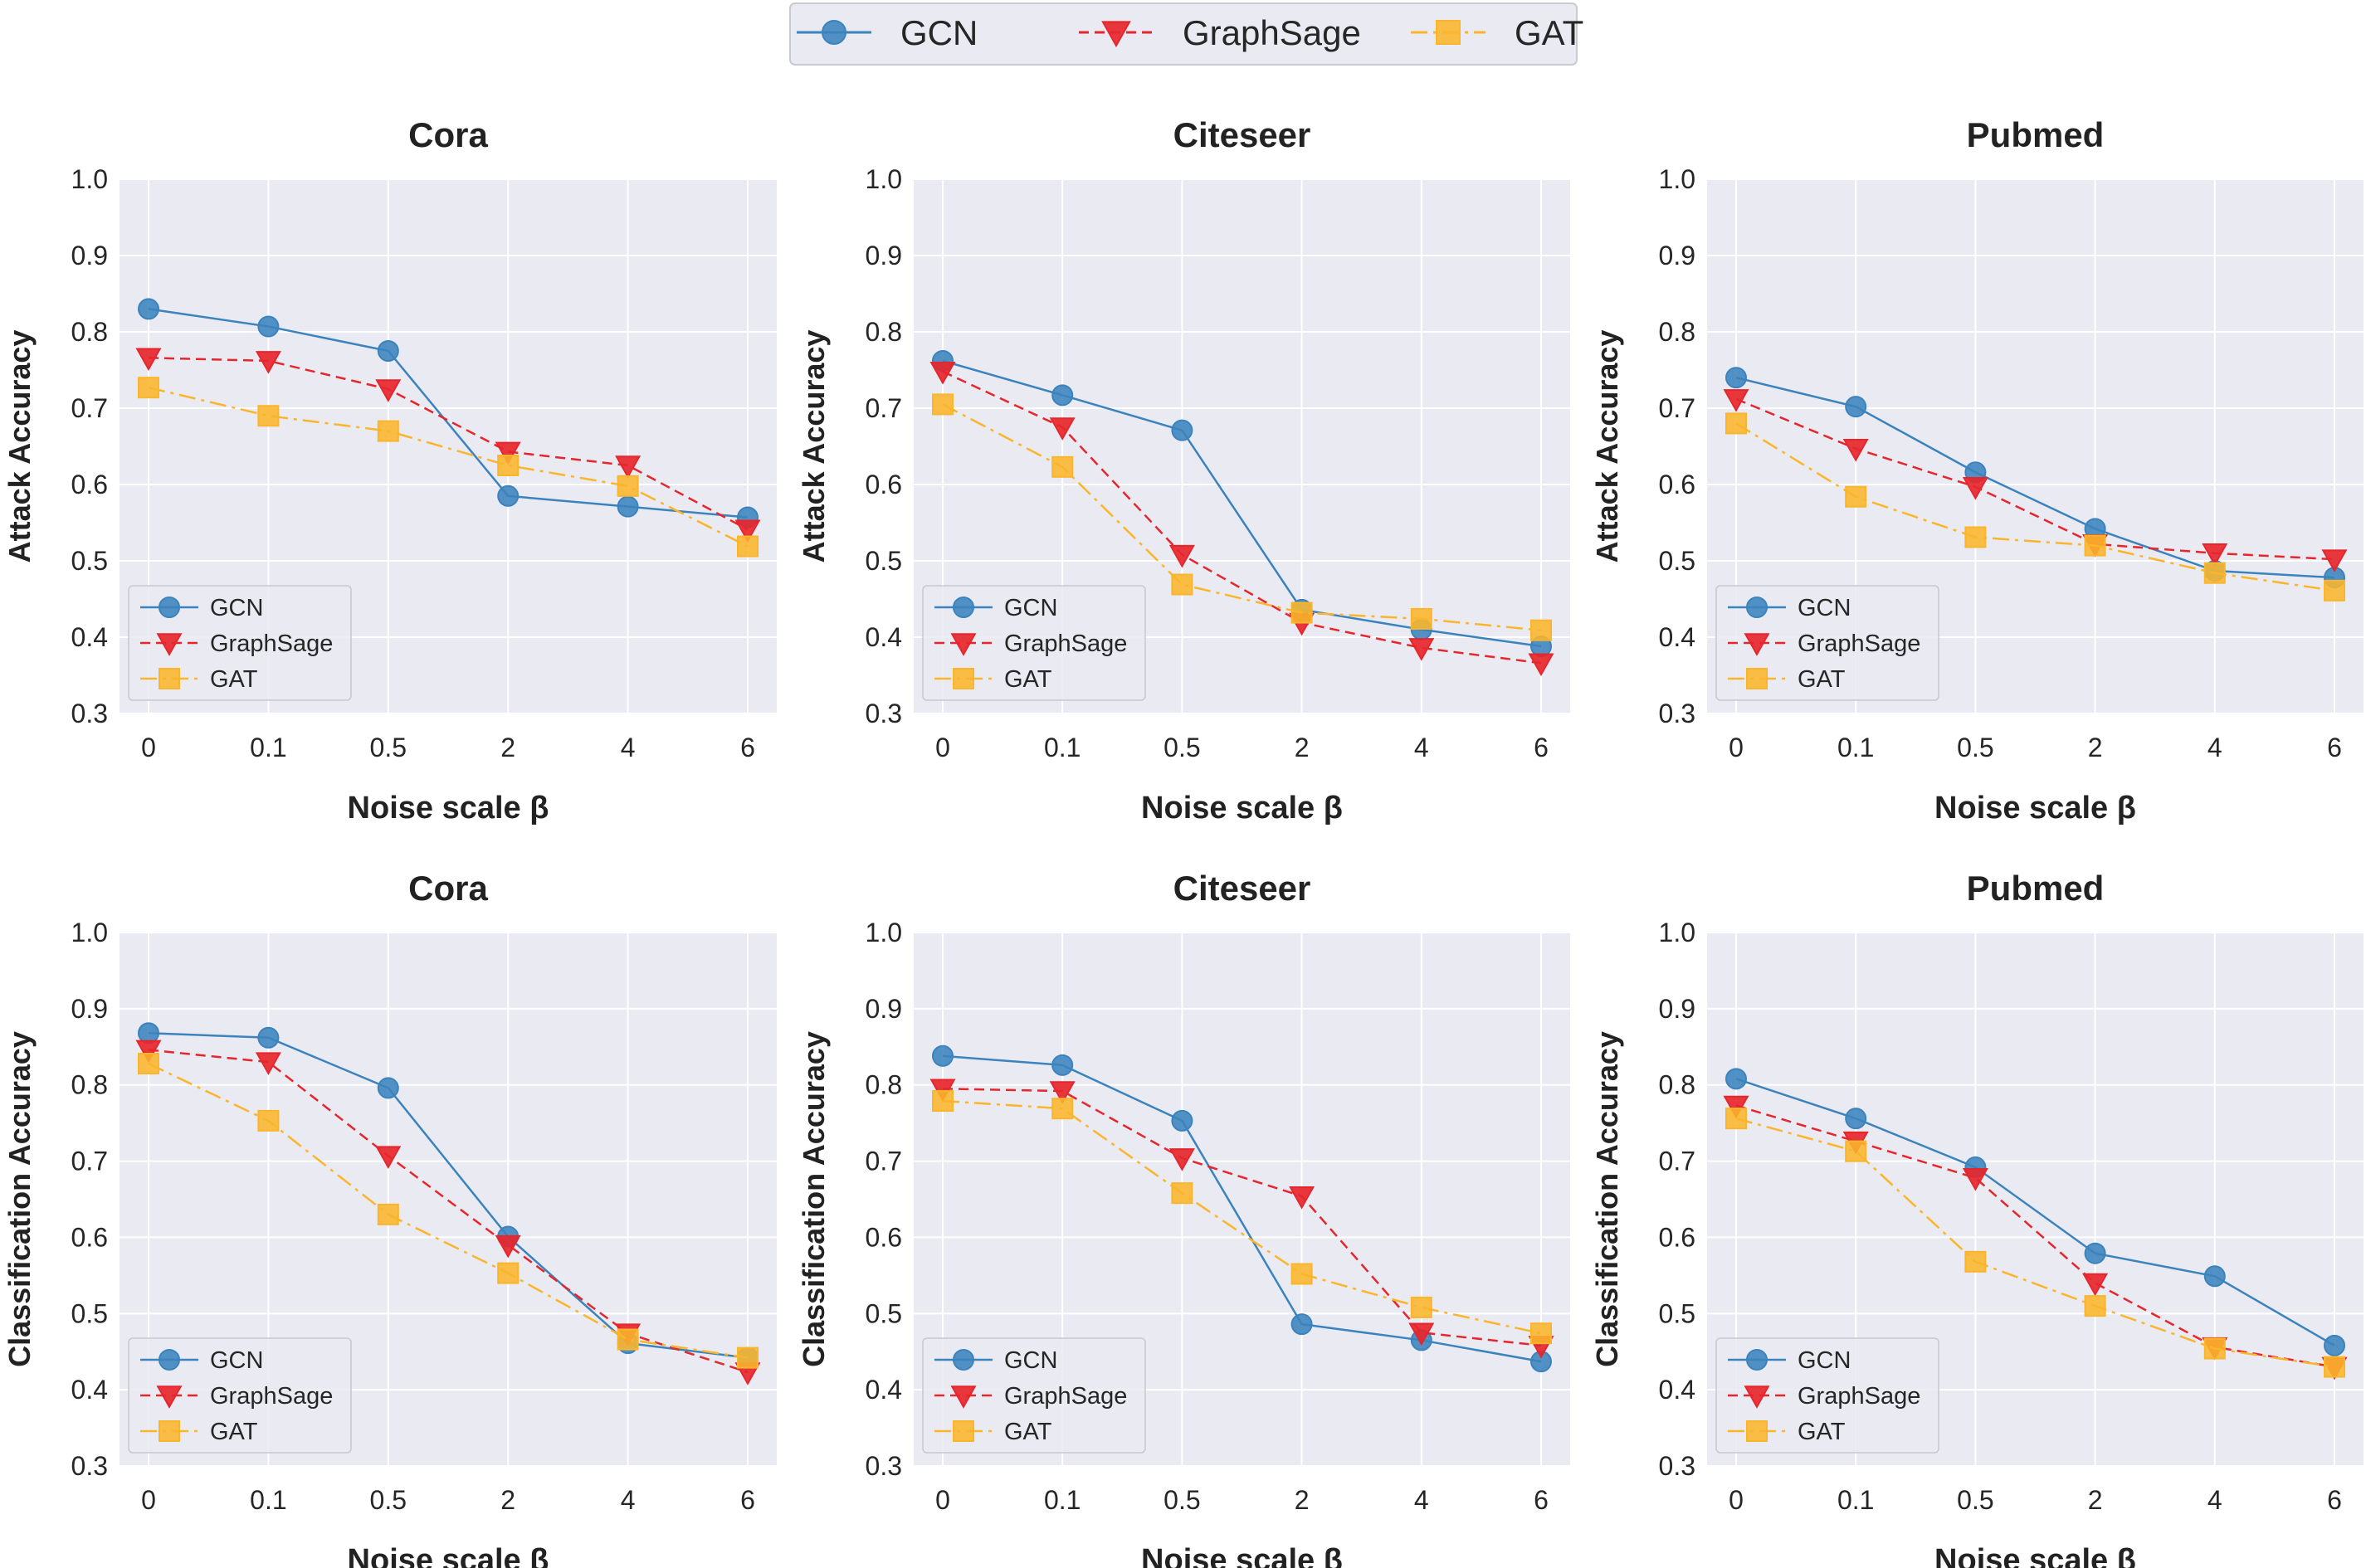  What do you see at coordinates (884, 484) in the screenshot?
I see `y-tick-label: 0.6` at bounding box center [884, 484].